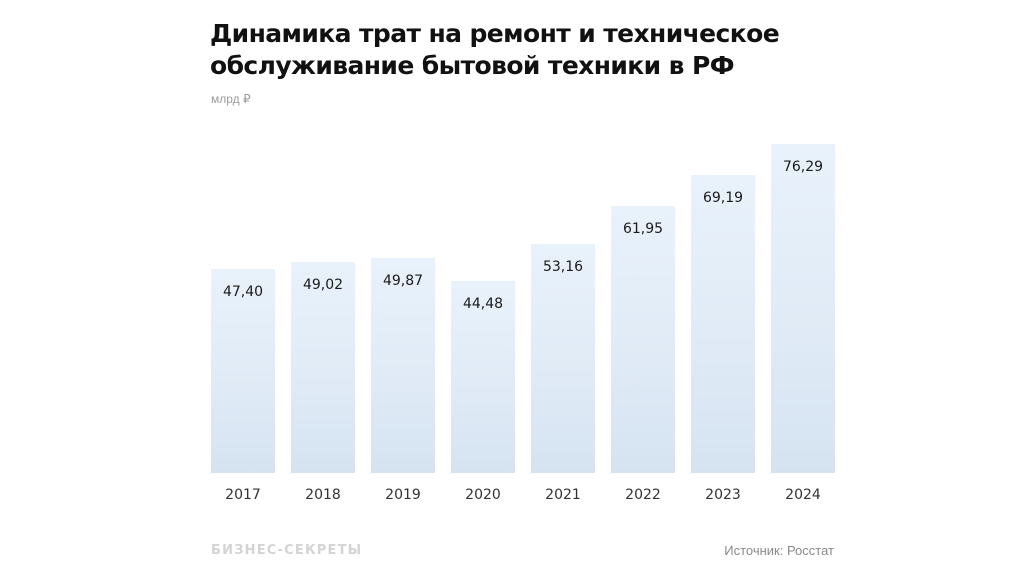 The height and width of the screenshot is (576, 1024). What do you see at coordinates (403, 281) in the screenshot?
I see `bar-value-label: 49,87` at bounding box center [403, 281].